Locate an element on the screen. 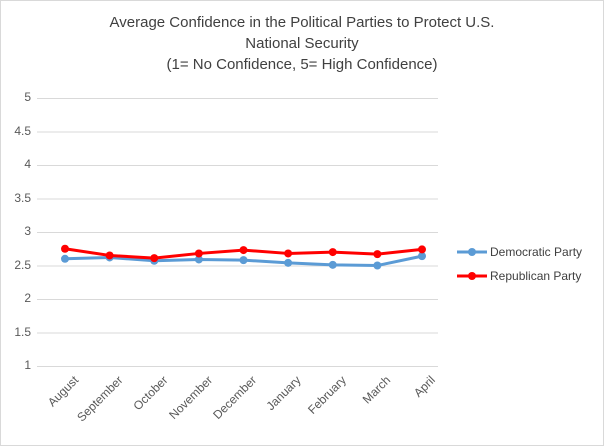 The height and width of the screenshot is (446, 604). chart-title-line-2: National Security is located at coordinates (302, 43).